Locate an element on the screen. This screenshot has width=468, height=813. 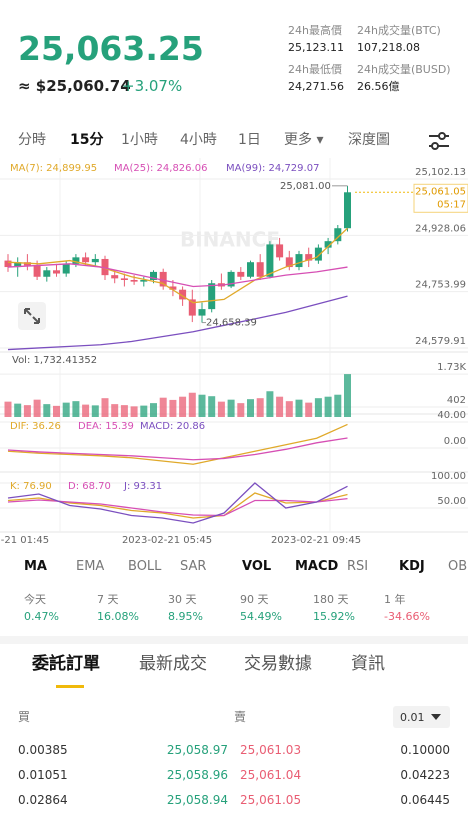
bid-price: 25,058.96 is located at coordinates (197, 775).